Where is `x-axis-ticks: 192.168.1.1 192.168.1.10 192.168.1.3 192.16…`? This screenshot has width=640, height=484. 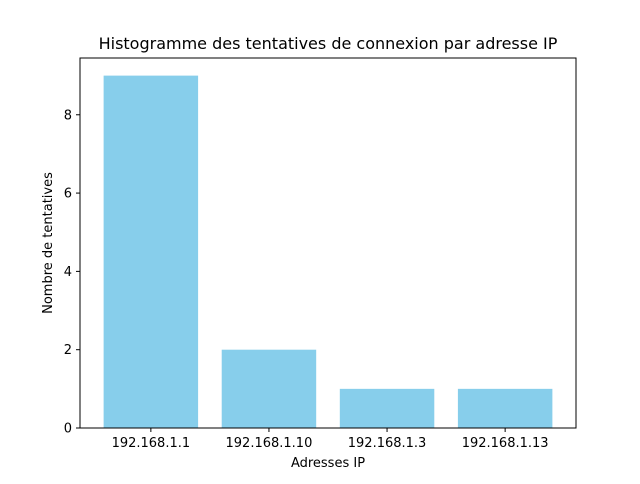
x-axis-ticks: 192.168.1.1 192.168.1.10 192.168.1.3 192.16… is located at coordinates (330, 439).